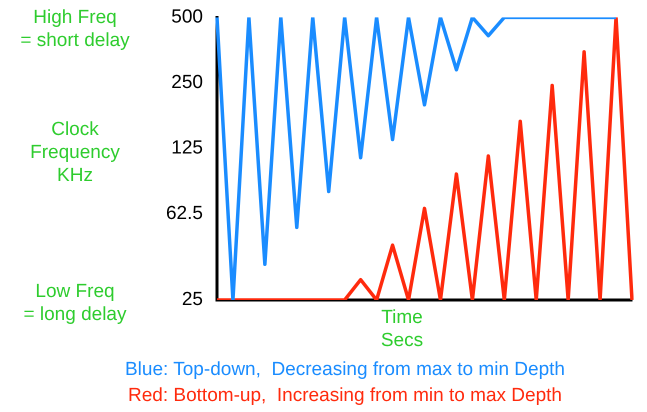 The height and width of the screenshot is (412, 647). I want to click on text: Red: Bottom-up, Increasing from min to max Depth, so click(344, 395).